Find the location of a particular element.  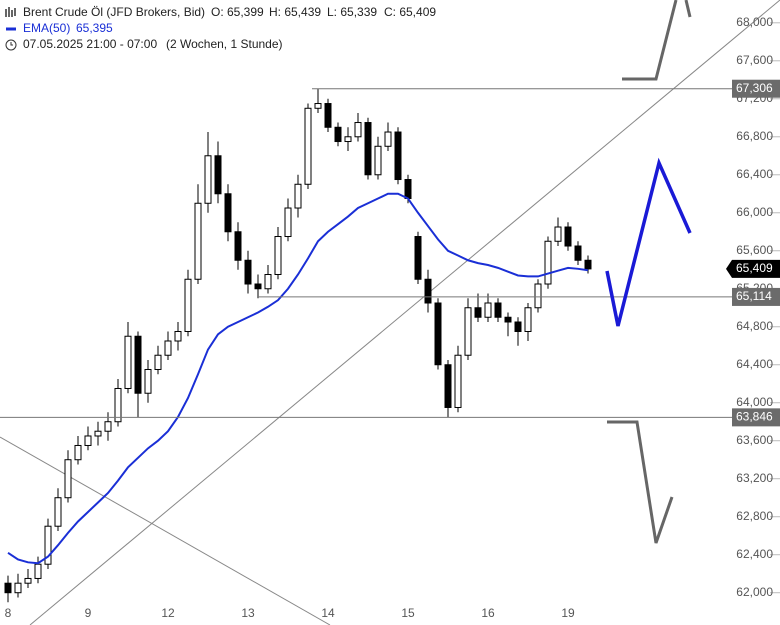

x-tick-label: 19 is located at coordinates (568, 613).